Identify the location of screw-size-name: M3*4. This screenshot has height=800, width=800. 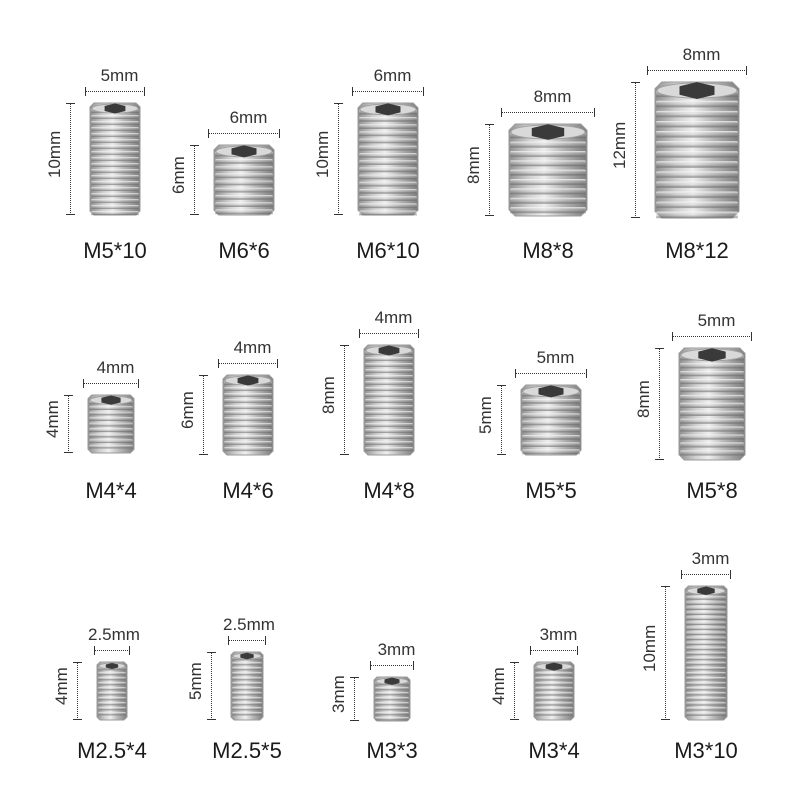
(554, 750).